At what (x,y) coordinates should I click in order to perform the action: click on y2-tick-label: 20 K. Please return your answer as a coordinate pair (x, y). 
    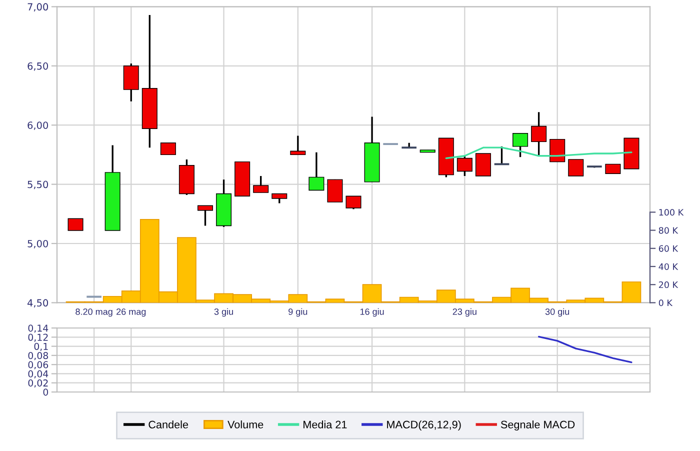
    Looking at the image, I should click on (668, 284).